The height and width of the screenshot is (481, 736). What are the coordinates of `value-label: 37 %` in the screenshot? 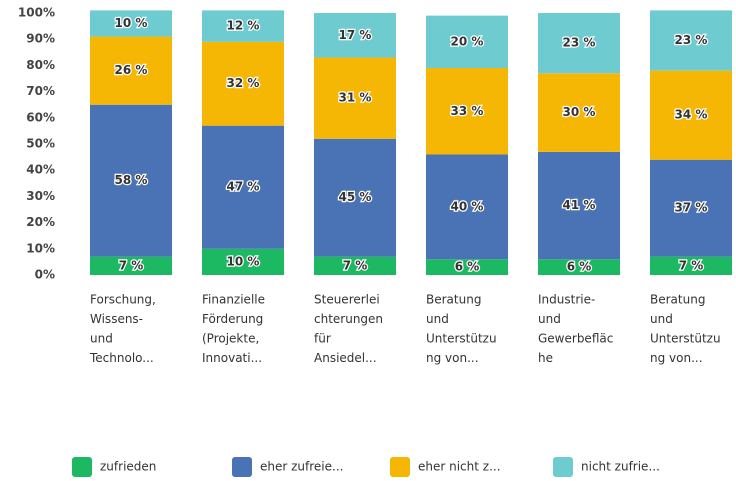 It's located at (691, 208).